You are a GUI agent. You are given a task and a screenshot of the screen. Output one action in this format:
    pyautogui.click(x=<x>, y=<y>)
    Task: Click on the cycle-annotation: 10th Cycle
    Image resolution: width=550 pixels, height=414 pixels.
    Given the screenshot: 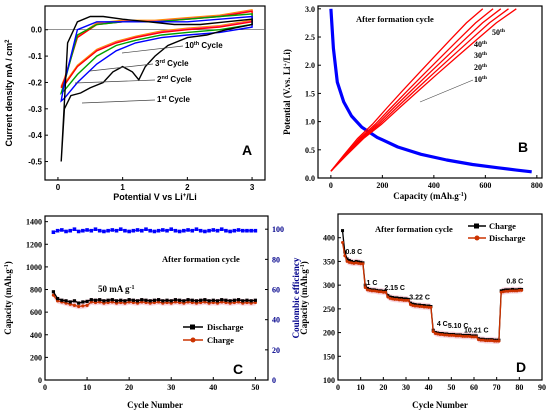 What is the action you would take?
    pyautogui.click(x=204, y=45)
    